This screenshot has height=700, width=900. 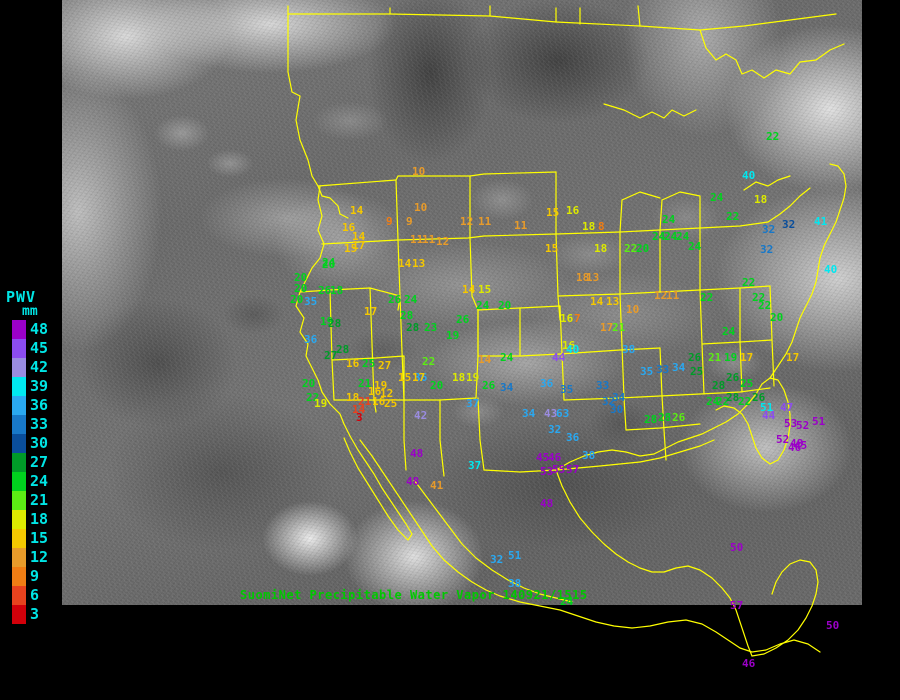 What do you see at coordinates (733, 377) in the screenshot?
I see `station-pwv-value: 26` at bounding box center [733, 377].